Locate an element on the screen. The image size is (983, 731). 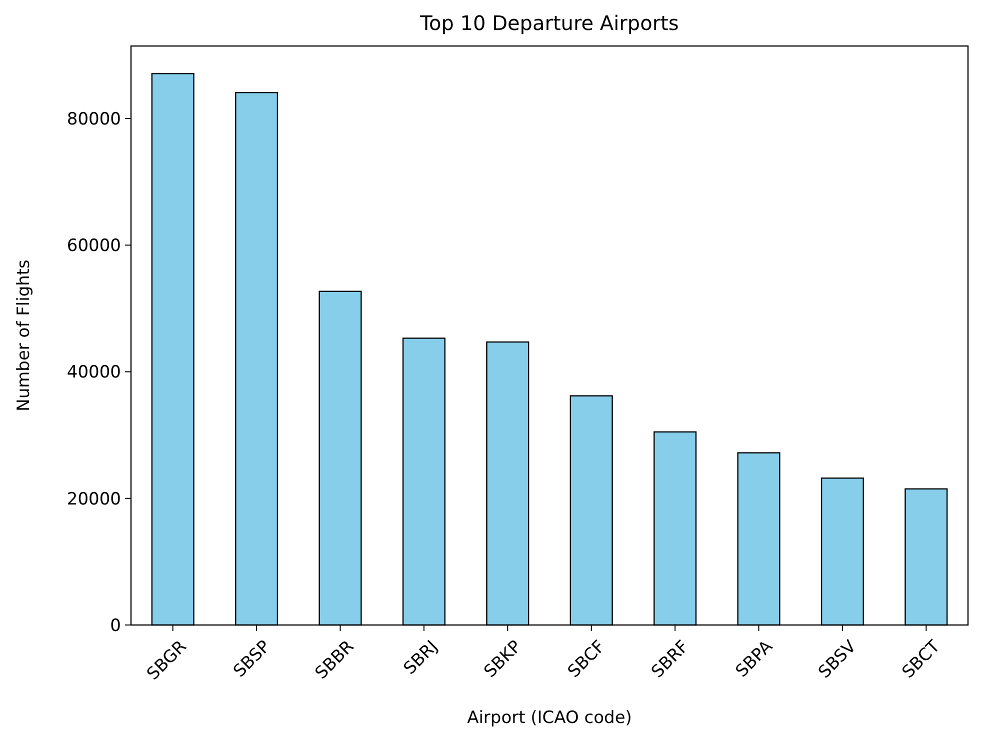
chart-title: Top 10 Departure Airports is located at coordinates (549, 23).